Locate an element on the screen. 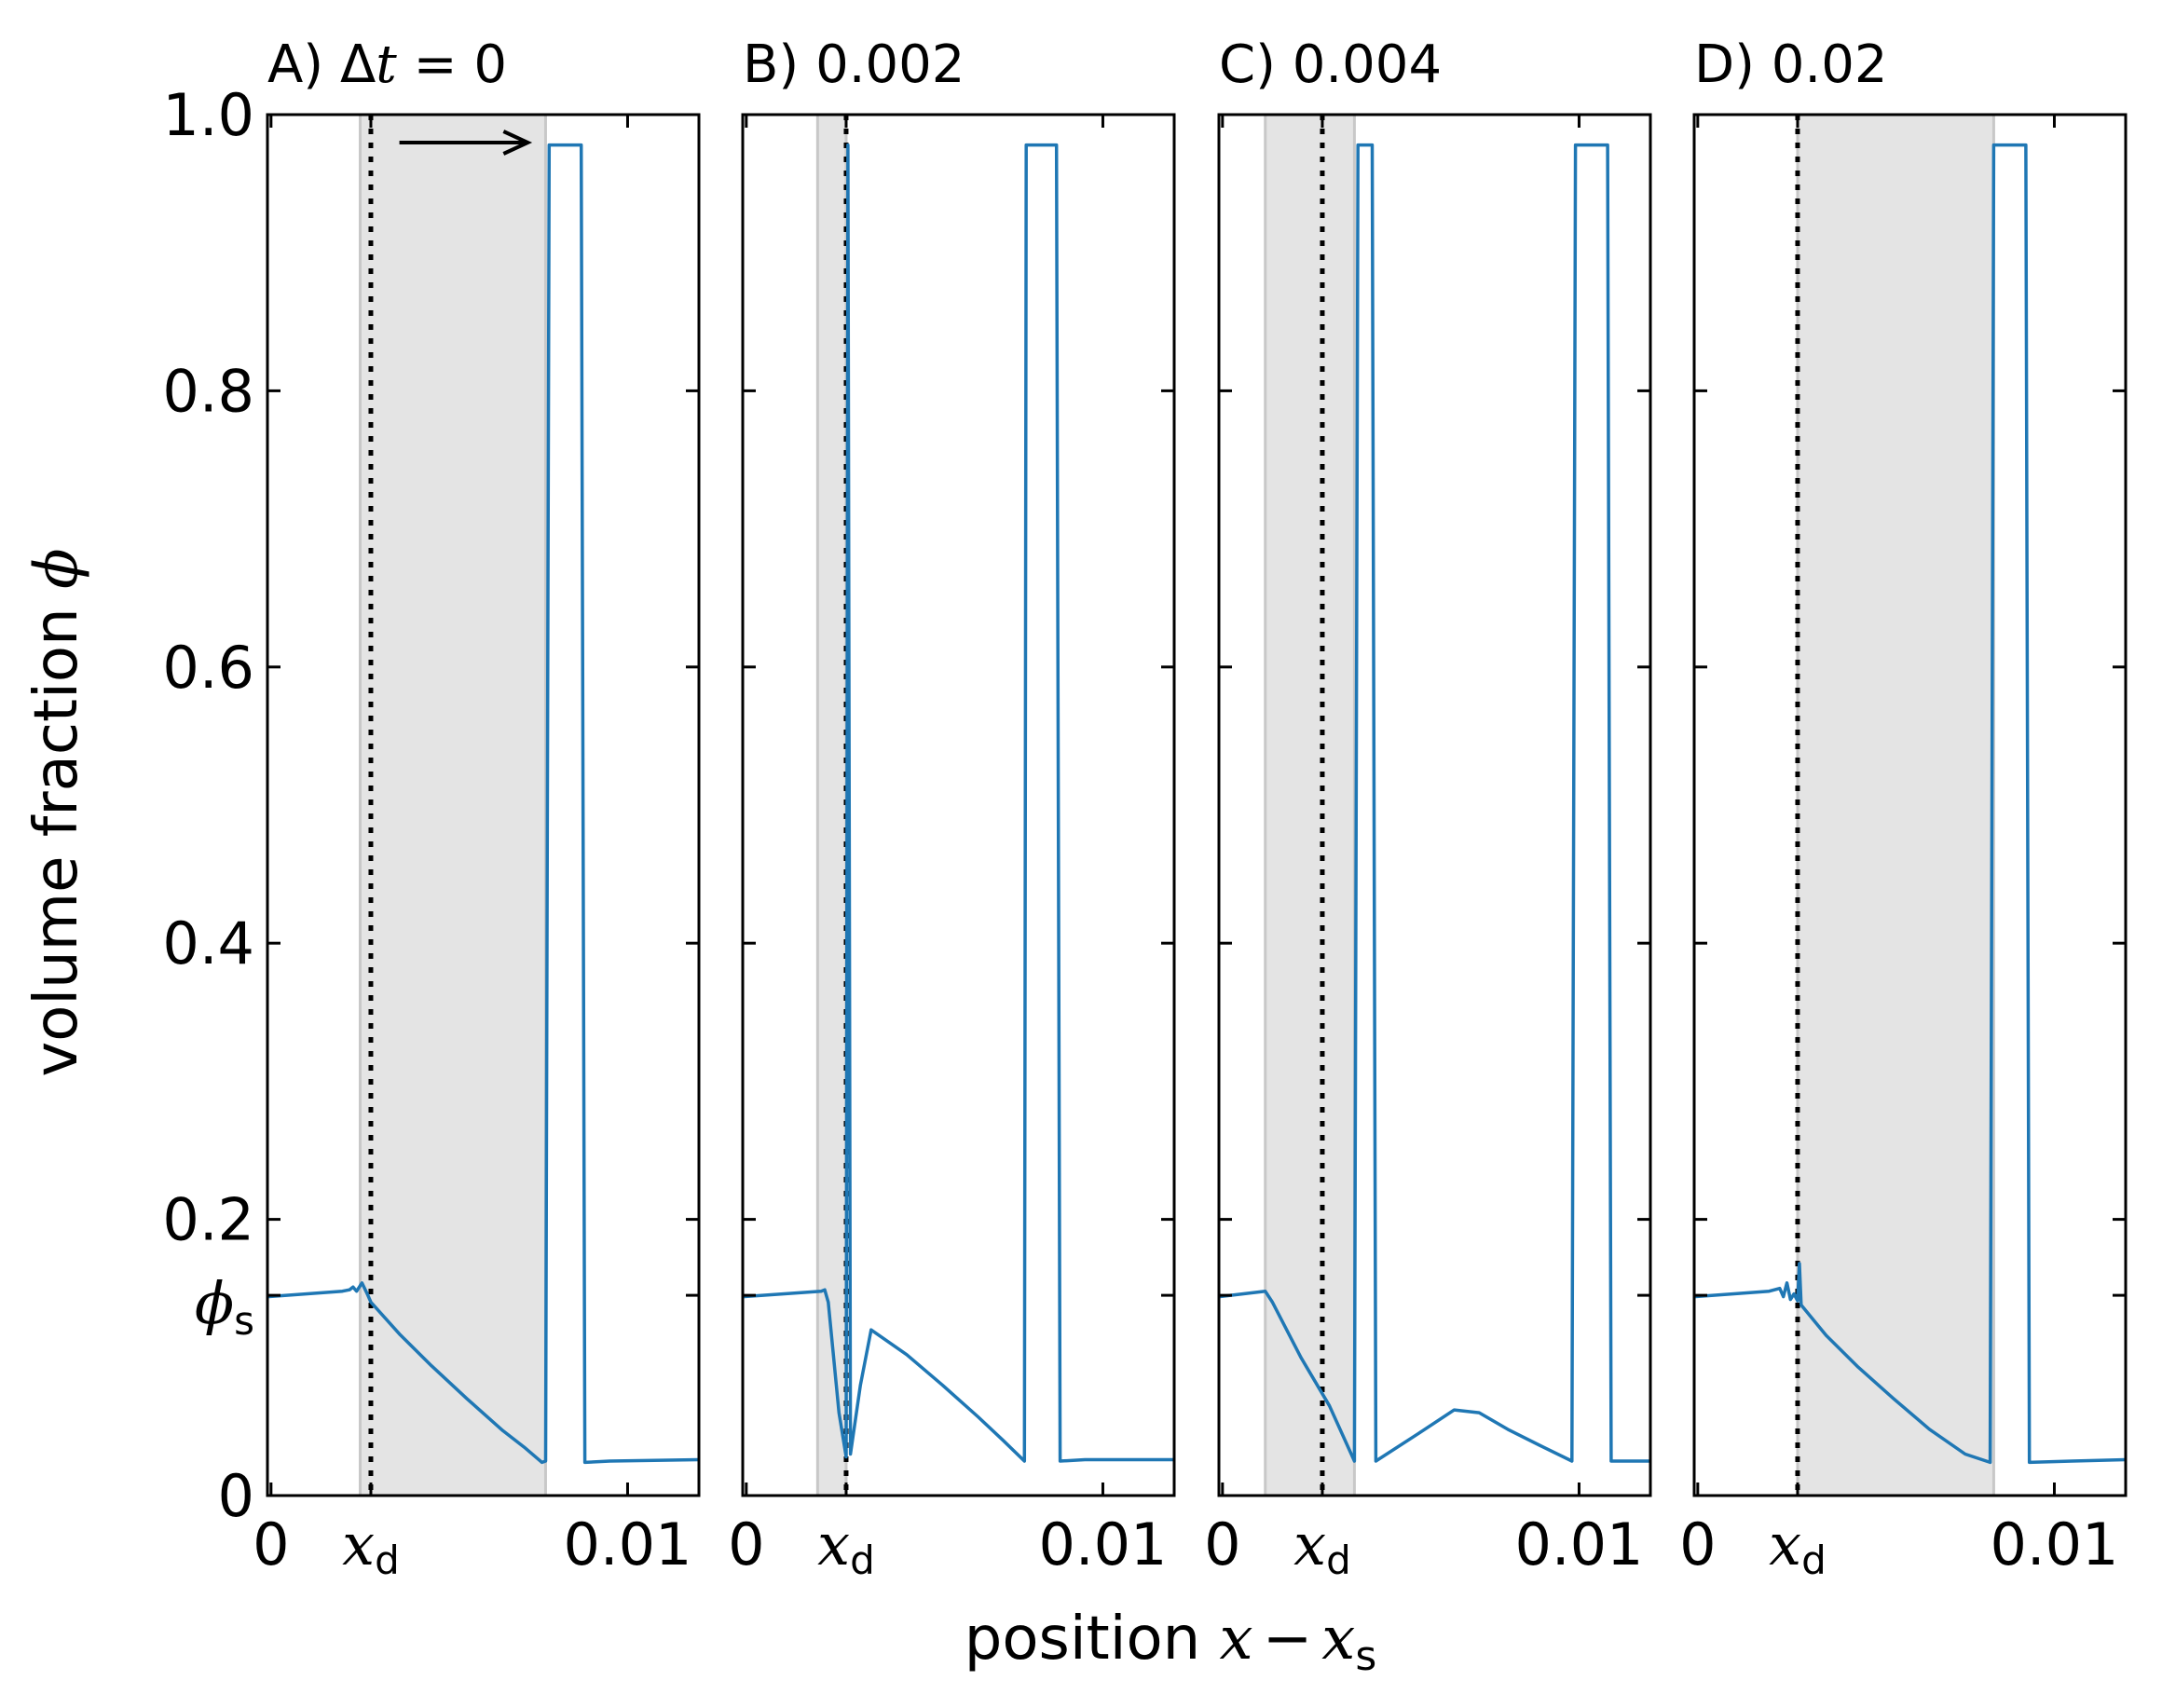  x-axis-label-ref: x is located at coordinates (1338, 1639).